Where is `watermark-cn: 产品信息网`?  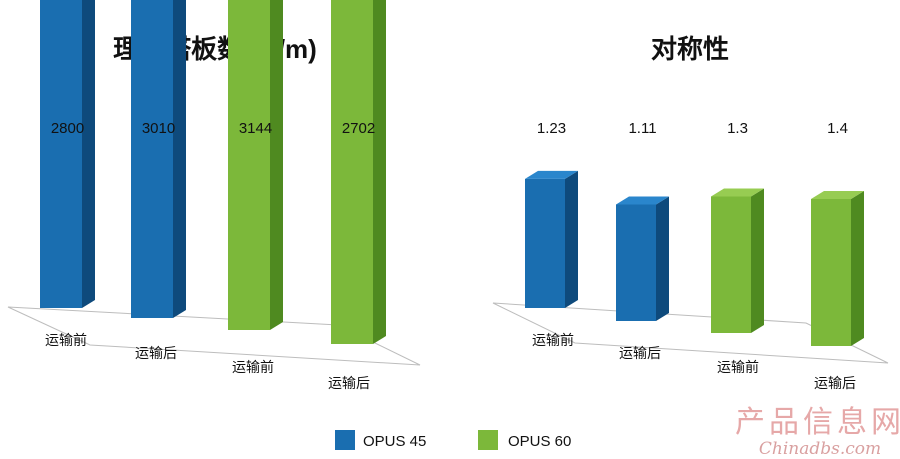 watermark-cn: 产品信息网 is located at coordinates (817, 422).